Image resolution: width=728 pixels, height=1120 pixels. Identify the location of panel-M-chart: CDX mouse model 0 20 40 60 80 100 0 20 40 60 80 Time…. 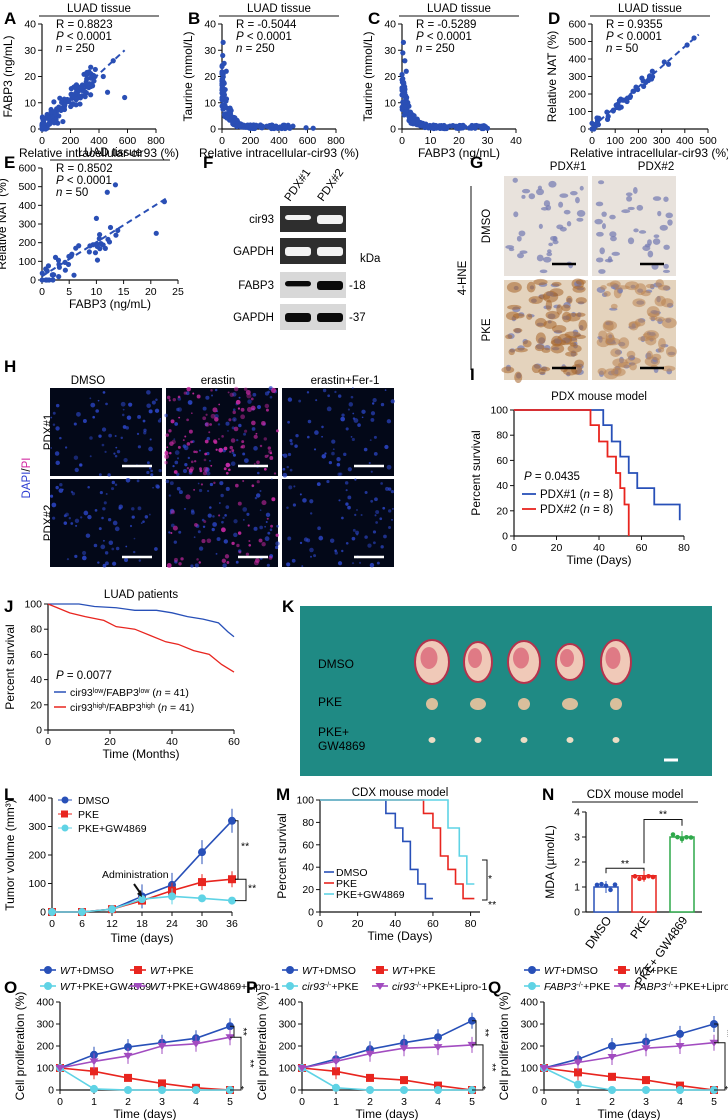
(385, 865).